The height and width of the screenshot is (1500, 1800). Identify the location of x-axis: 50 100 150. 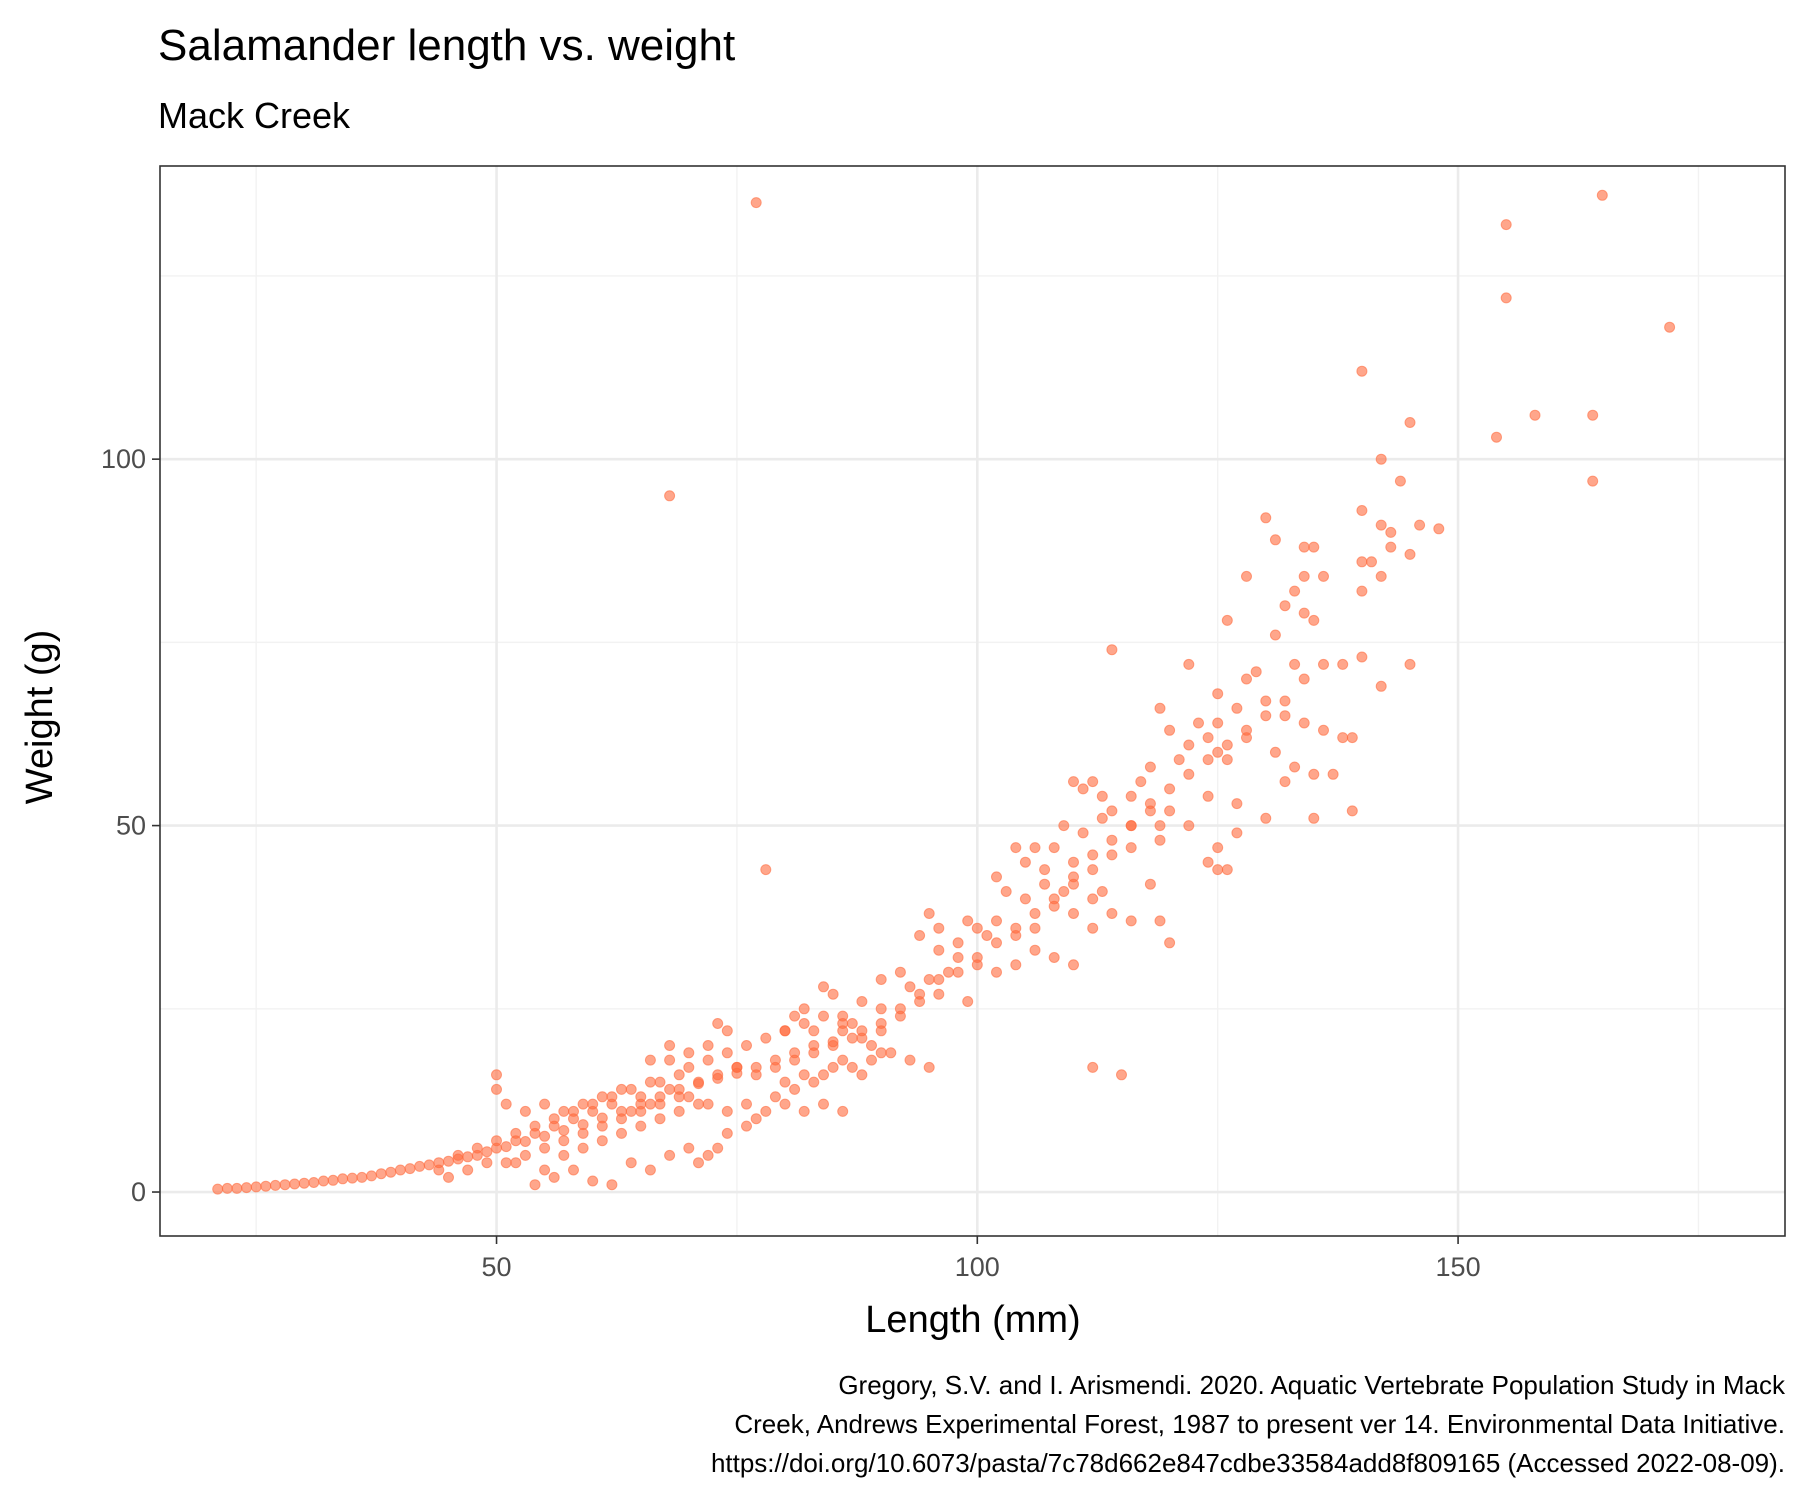
(981, 1259).